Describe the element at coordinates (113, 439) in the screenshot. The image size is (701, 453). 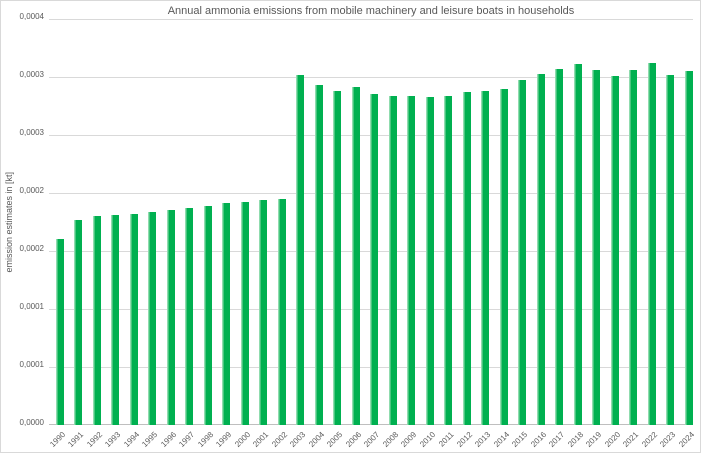
I see `x-tick-label-1993: 1993` at that location.